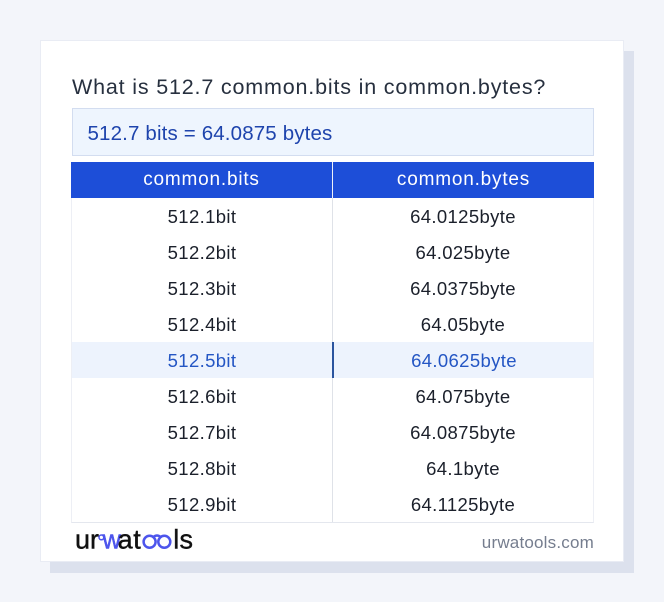  What do you see at coordinates (176, 540) in the screenshot?
I see `svg-text: l` at bounding box center [176, 540].